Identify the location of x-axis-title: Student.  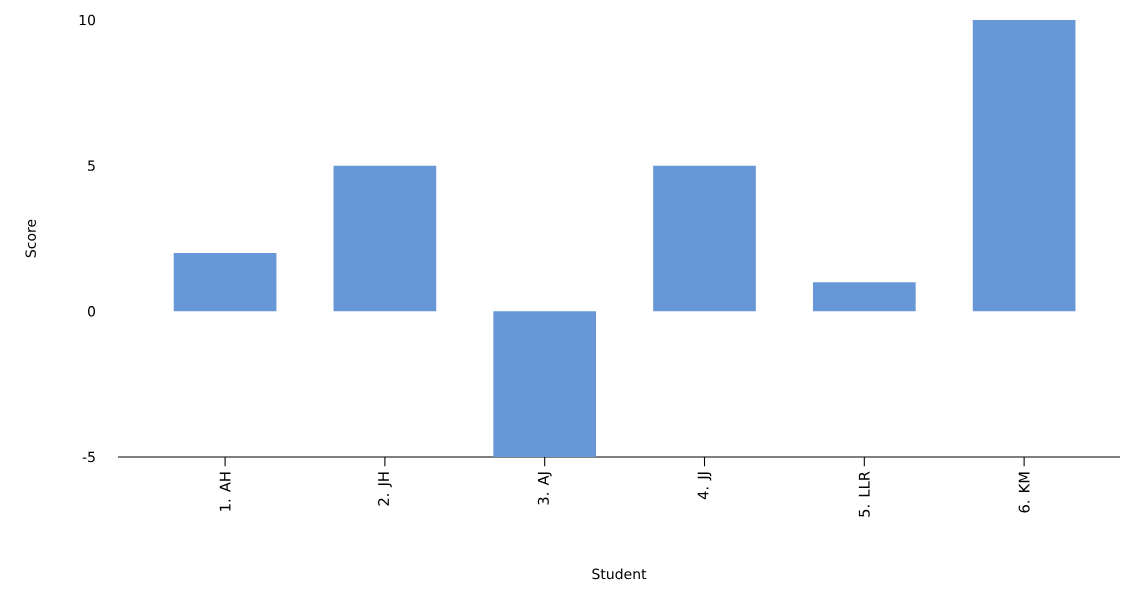
(619, 574).